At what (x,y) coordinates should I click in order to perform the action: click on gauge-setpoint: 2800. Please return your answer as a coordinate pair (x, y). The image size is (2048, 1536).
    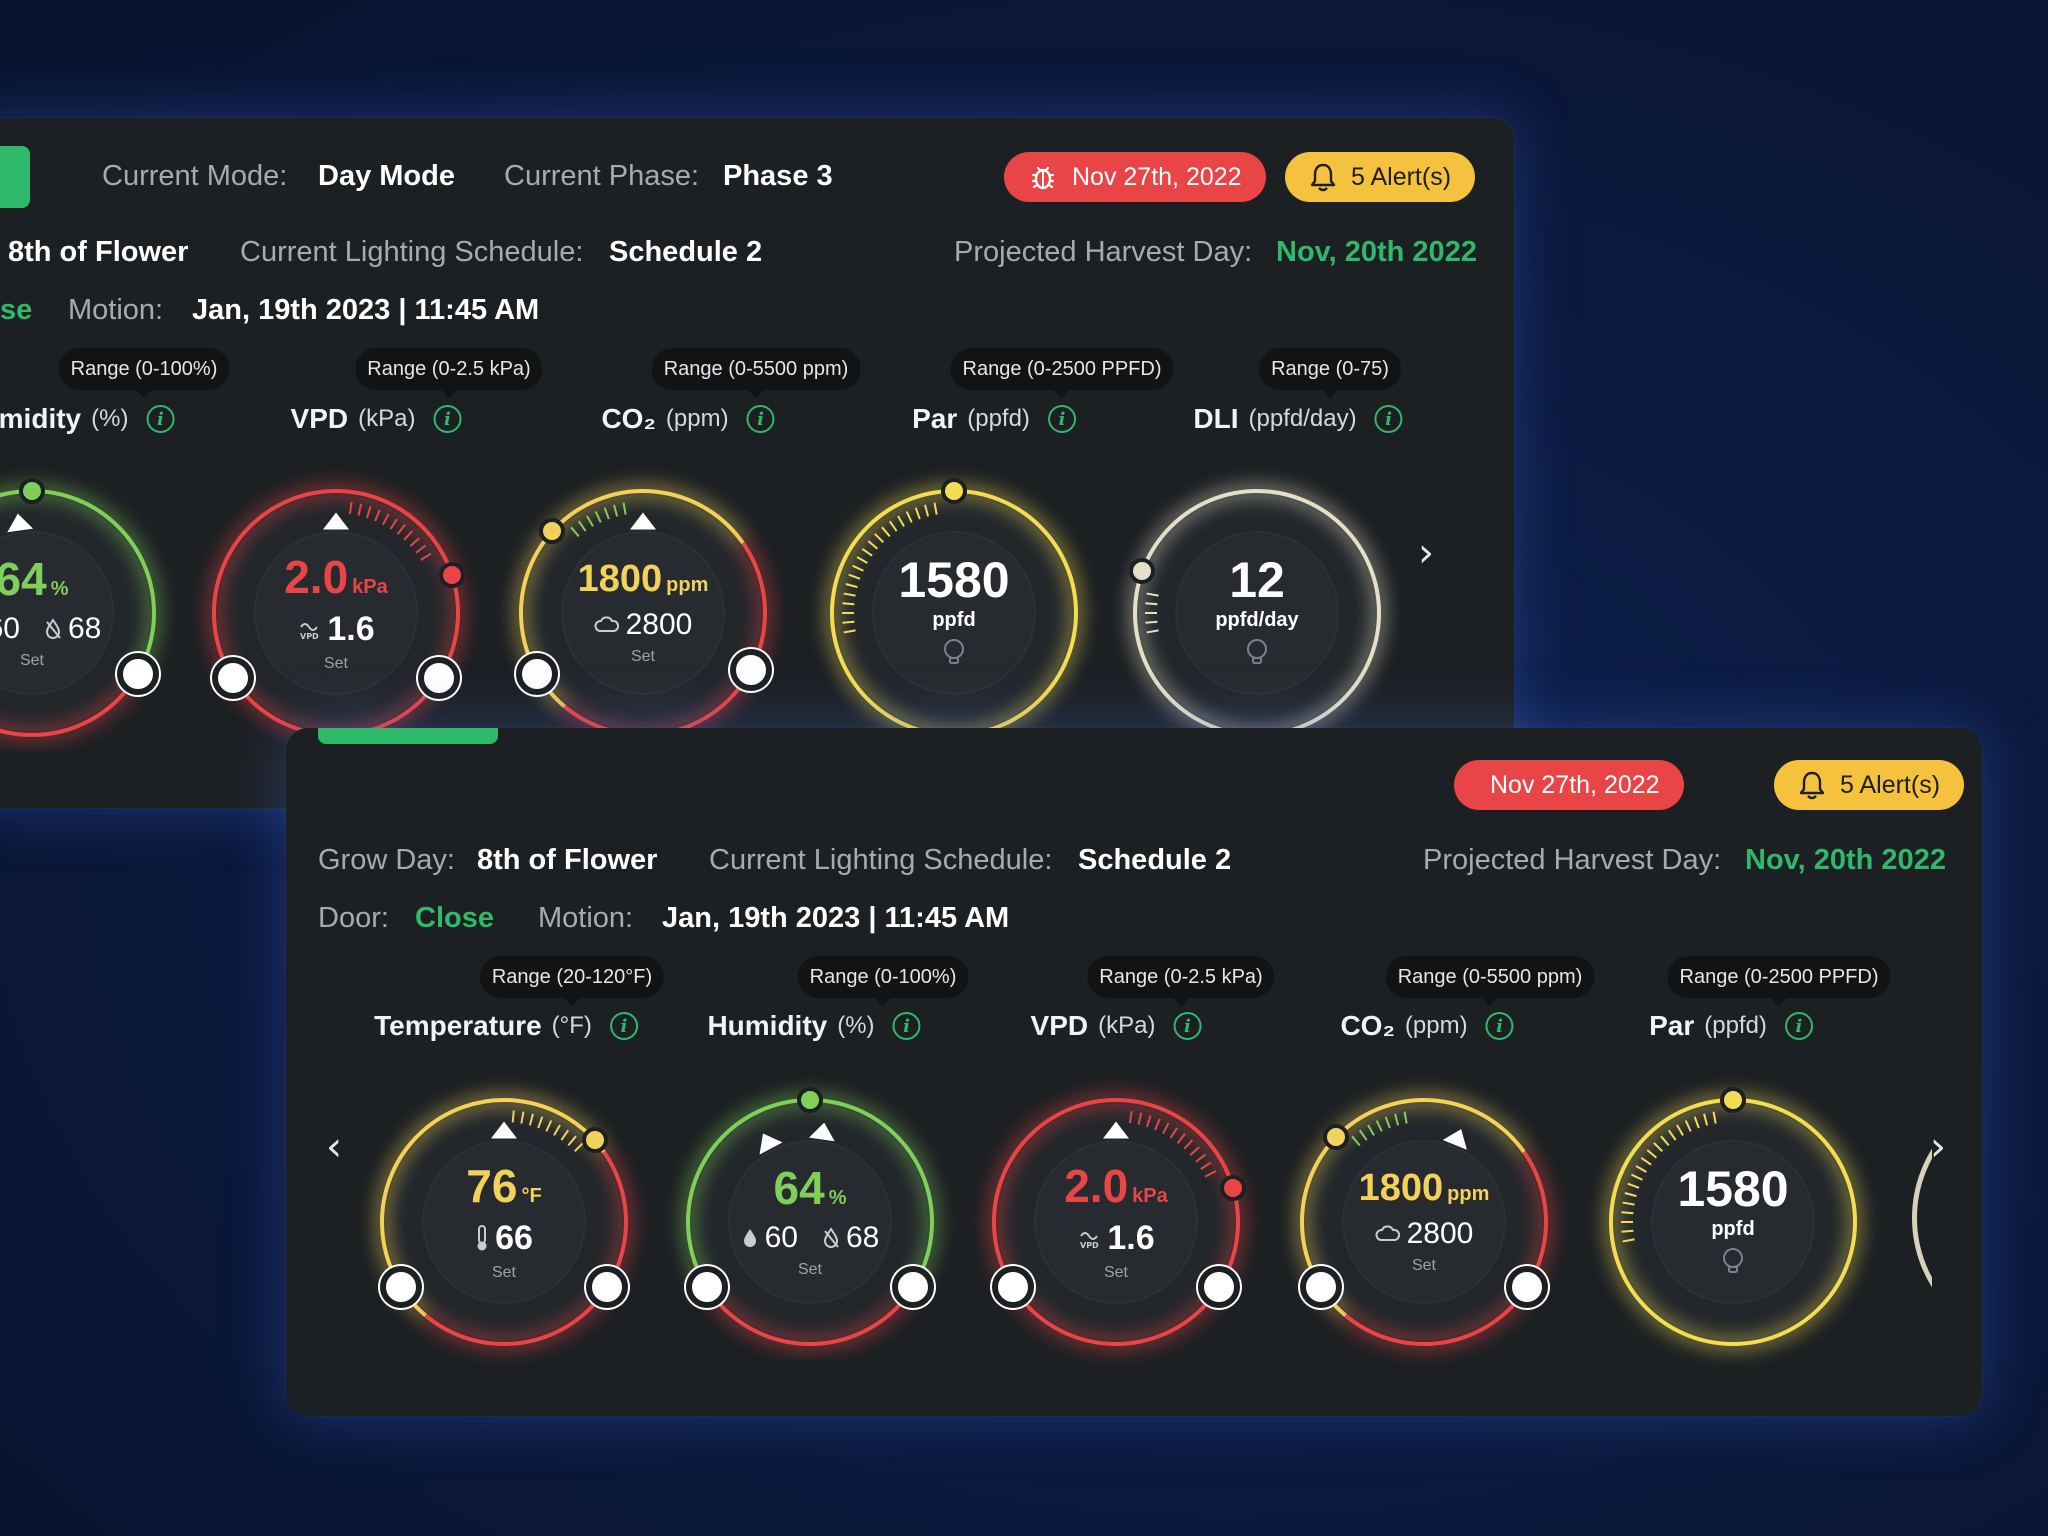
    Looking at the image, I should click on (1424, 1234).